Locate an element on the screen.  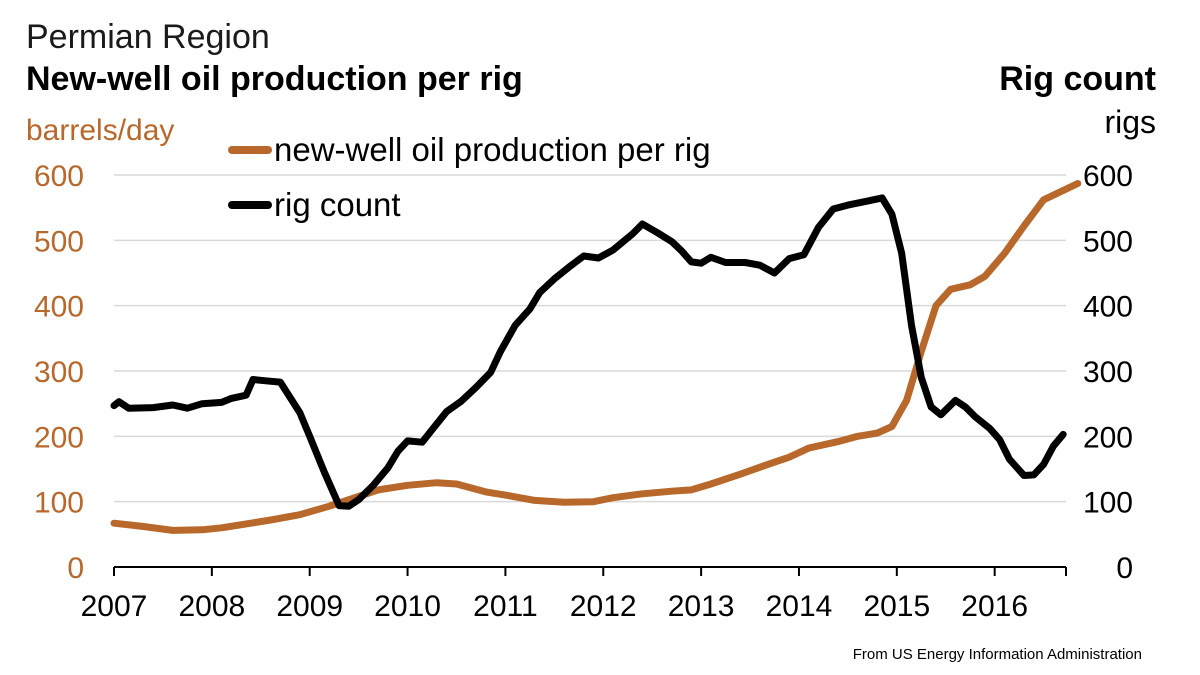
right-ytick-label: 500 is located at coordinates (1108, 241).